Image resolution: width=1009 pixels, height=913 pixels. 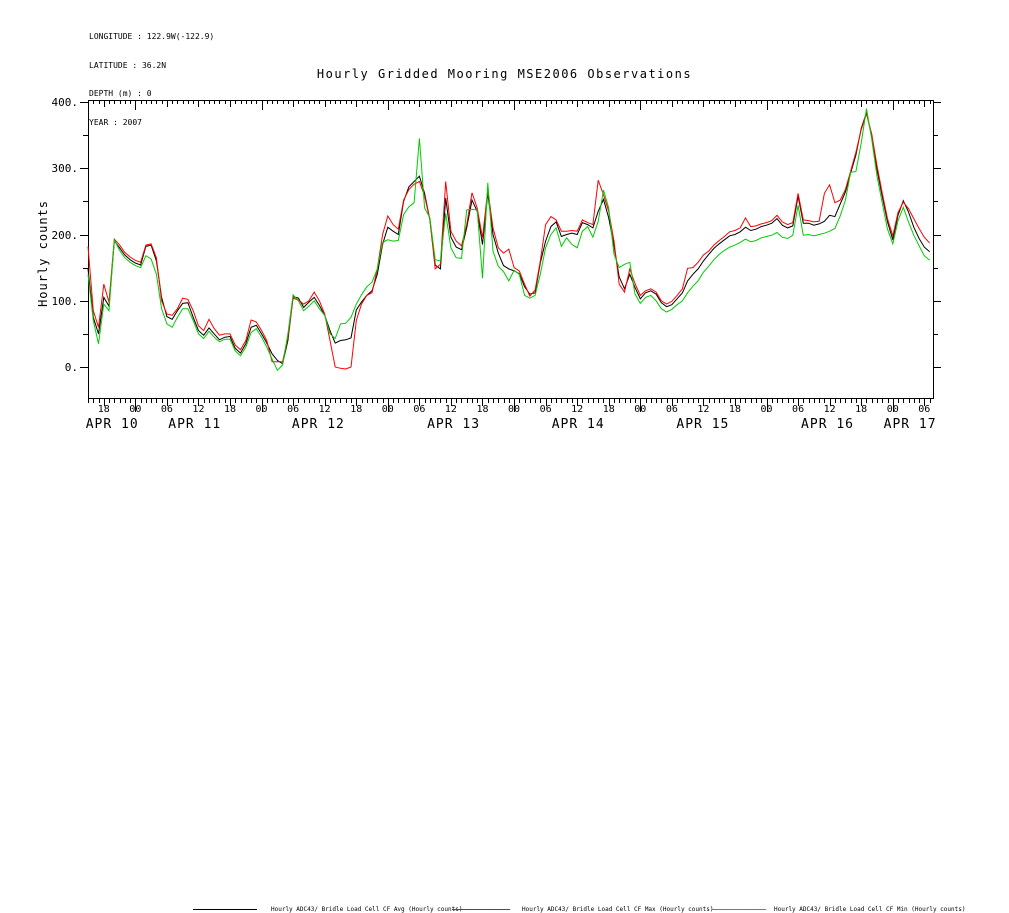 What do you see at coordinates (120, 93) in the screenshot?
I see `depth-label: DEPTH (m) : 0` at bounding box center [120, 93].